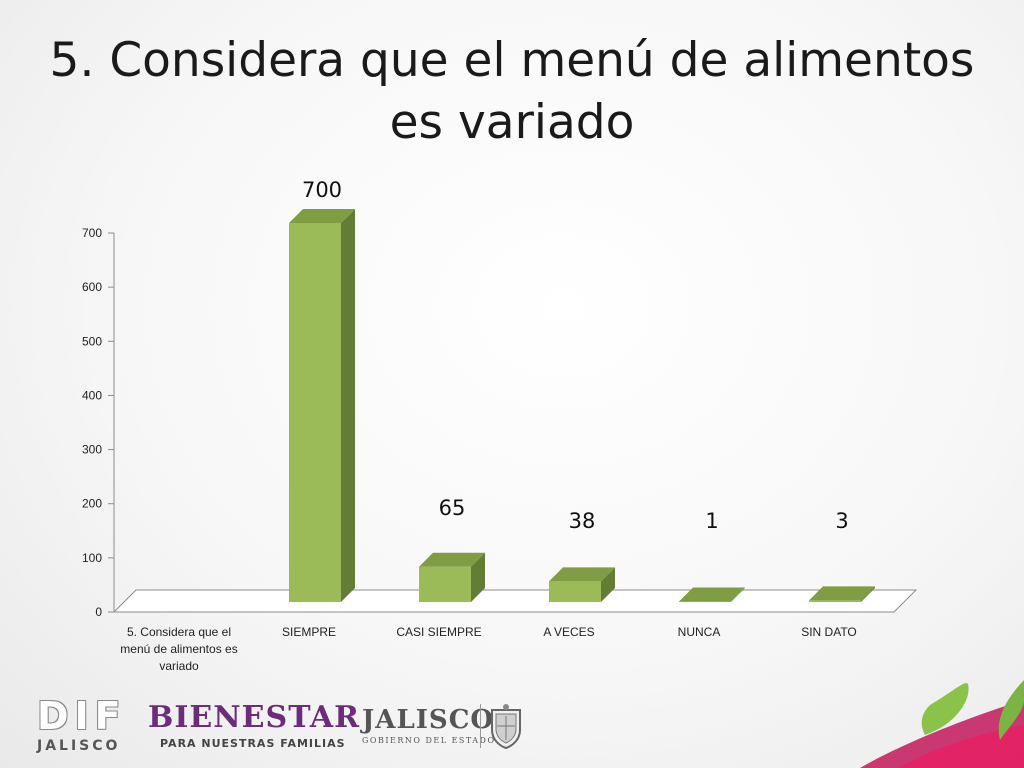 The image size is (1024, 768). I want to click on bienestar-logo-subtext: PARA NUESTRAS FAMILIAS, so click(253, 743).